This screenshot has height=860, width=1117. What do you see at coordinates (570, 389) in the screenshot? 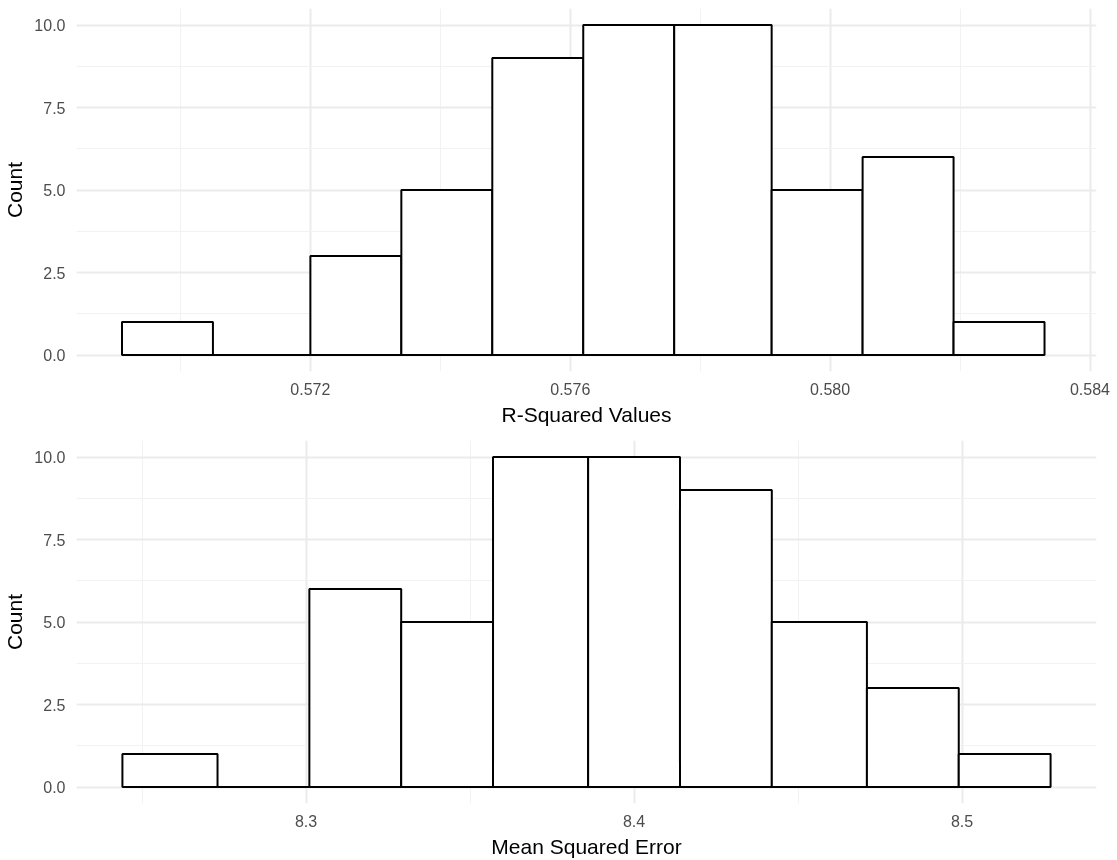
I see `x-tick-label: 0.576` at bounding box center [570, 389].